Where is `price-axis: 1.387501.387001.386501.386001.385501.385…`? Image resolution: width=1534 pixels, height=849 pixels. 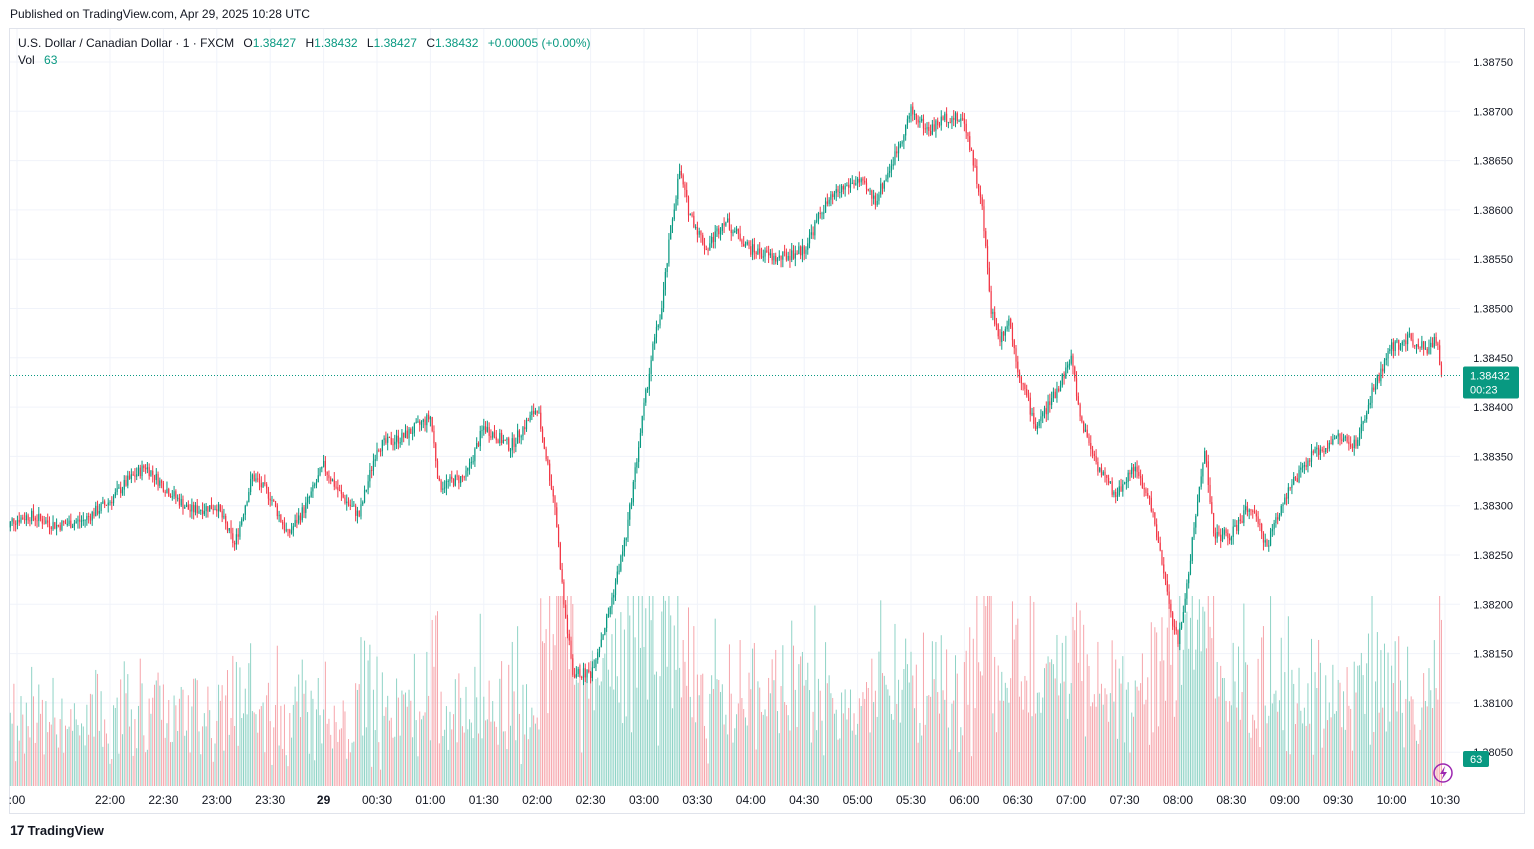 price-axis: 1.387501.387001.386501.386001.385501.385… is located at coordinates (1493, 408).